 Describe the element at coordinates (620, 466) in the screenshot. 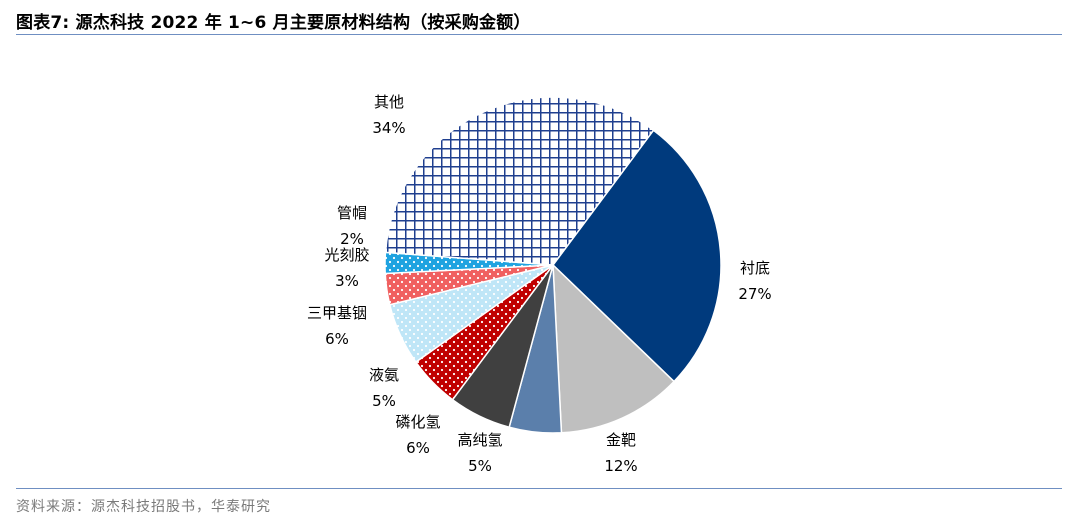

I see `slice-value-label: 12%` at that location.